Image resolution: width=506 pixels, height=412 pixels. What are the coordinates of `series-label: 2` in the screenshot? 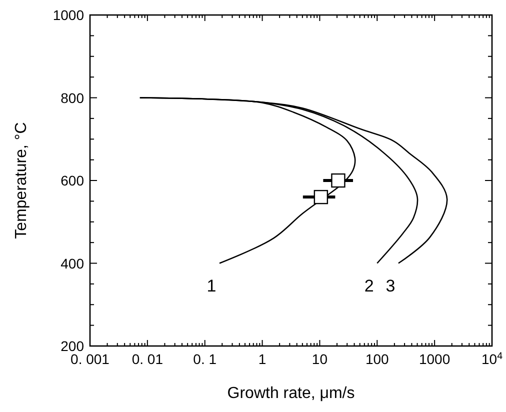 It's located at (369, 286).